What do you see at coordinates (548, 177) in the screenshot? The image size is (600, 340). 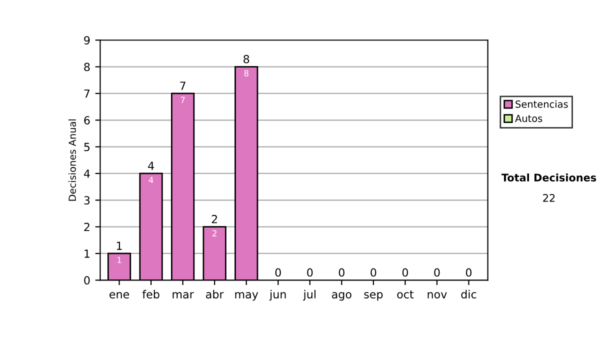 I see `text: Total Decisiones` at bounding box center [548, 177].